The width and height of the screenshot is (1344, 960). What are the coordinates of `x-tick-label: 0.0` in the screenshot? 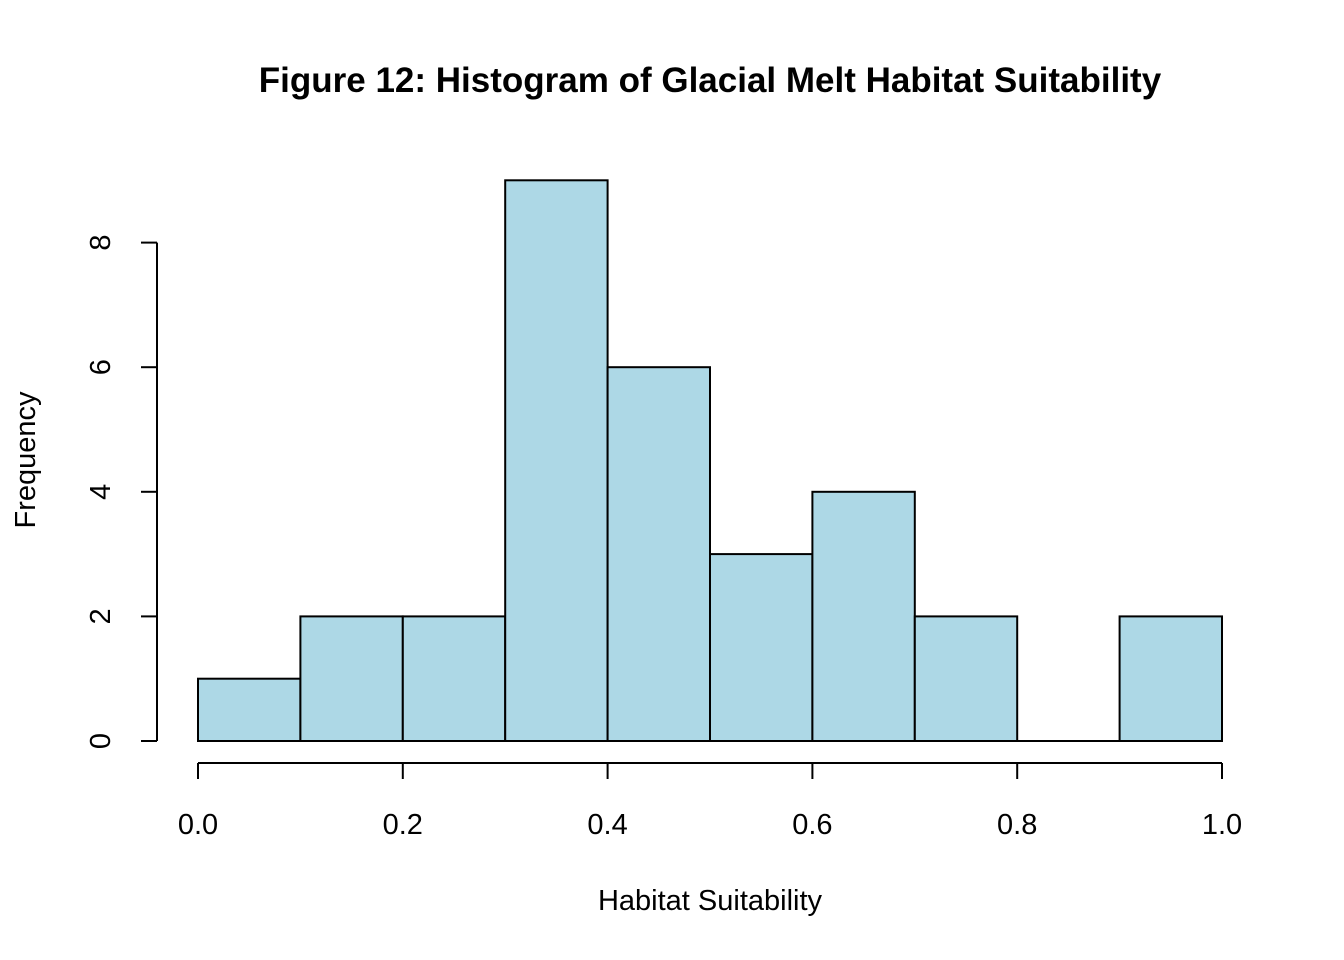 It's located at (198, 825).